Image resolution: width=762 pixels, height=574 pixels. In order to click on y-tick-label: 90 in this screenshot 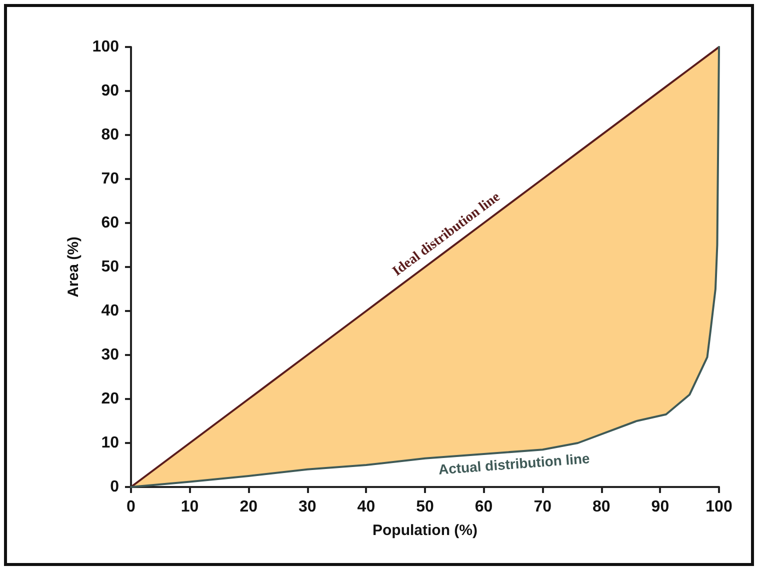, I will do `click(110, 91)`.